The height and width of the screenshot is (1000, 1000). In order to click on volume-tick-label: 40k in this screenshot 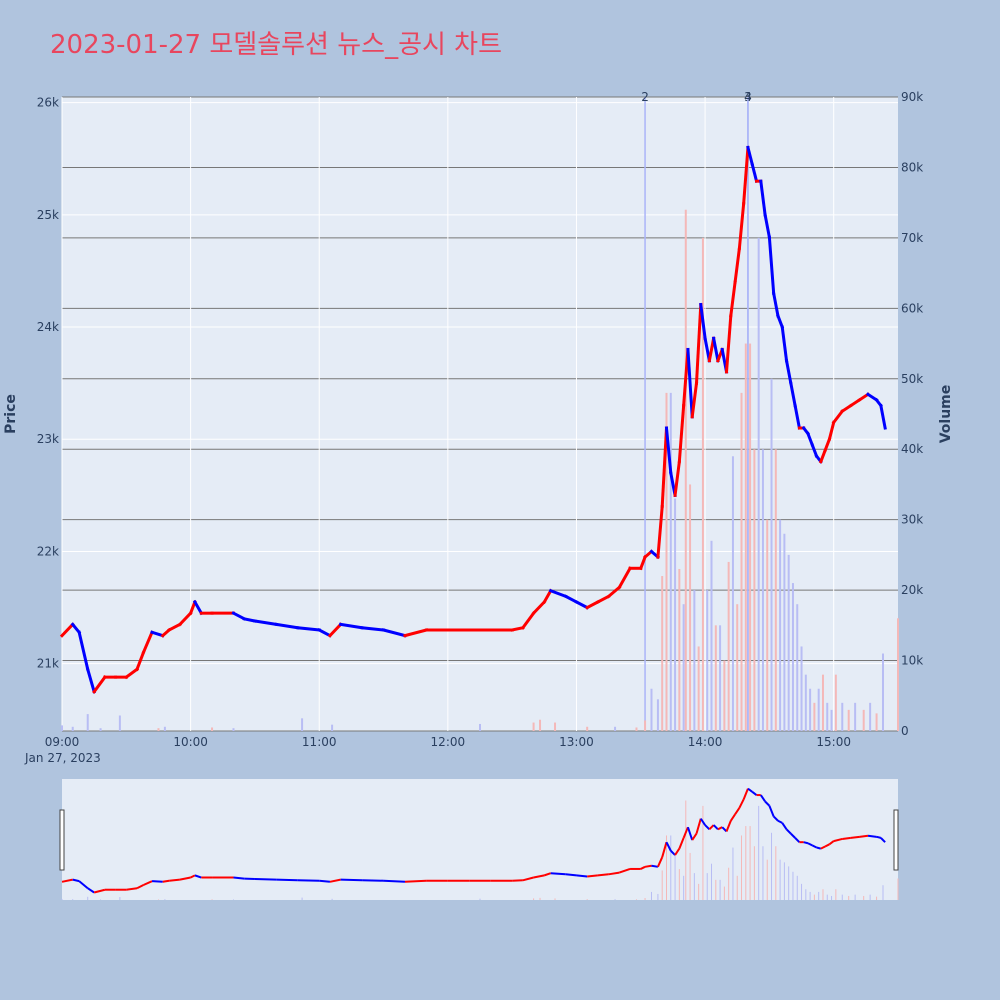, I will do `click(912, 449)`.